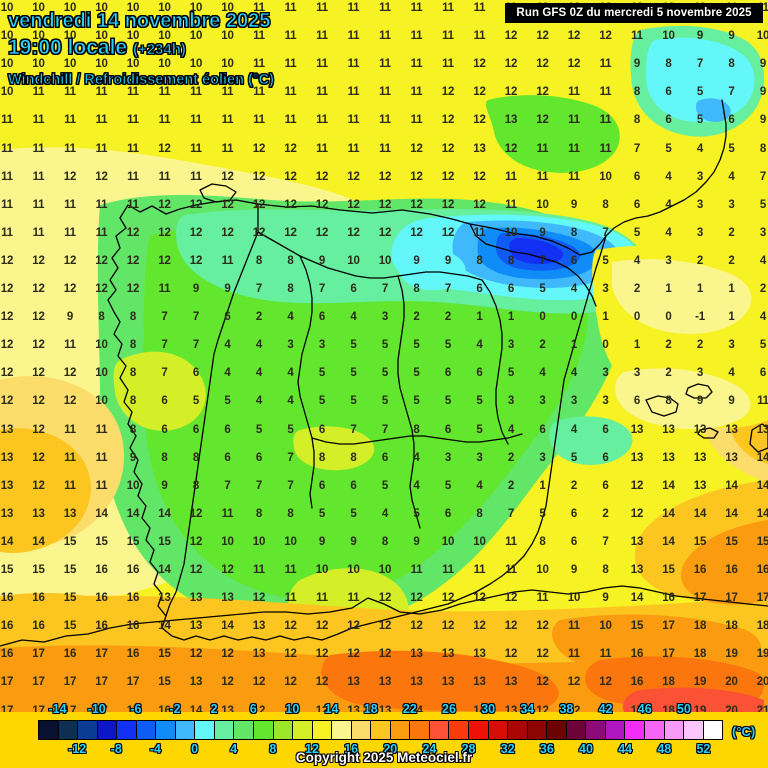  Describe the element at coordinates (164, 626) in the screenshot. I see `grid-value: 14` at that location.